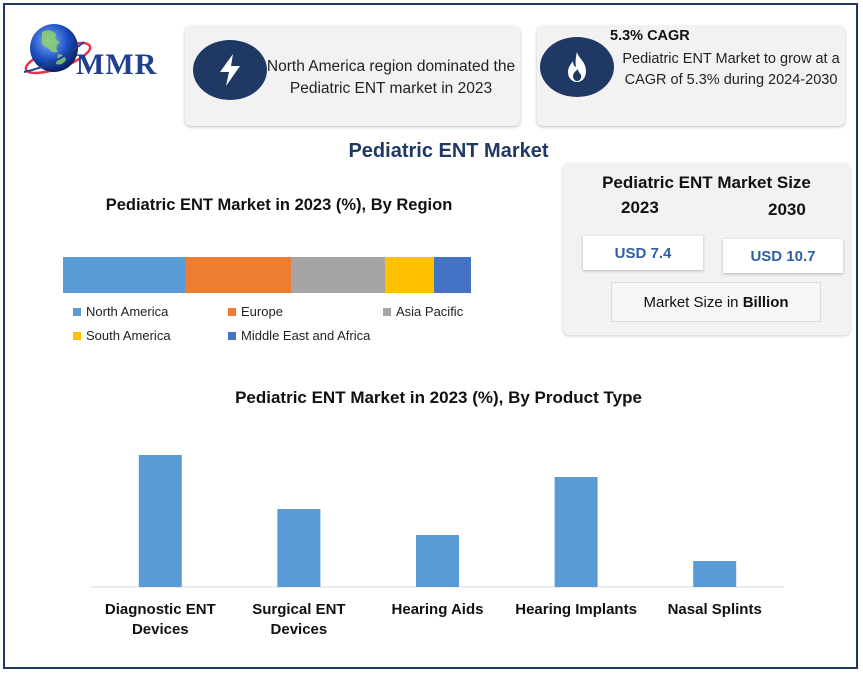  I want to click on bar-hearing-aids, so click(437, 561).